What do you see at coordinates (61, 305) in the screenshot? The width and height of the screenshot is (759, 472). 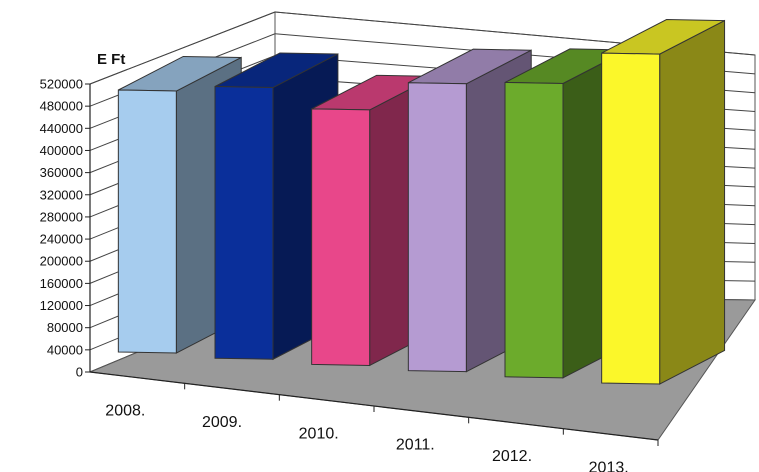 I see `y-tick-label: 120000` at bounding box center [61, 305].